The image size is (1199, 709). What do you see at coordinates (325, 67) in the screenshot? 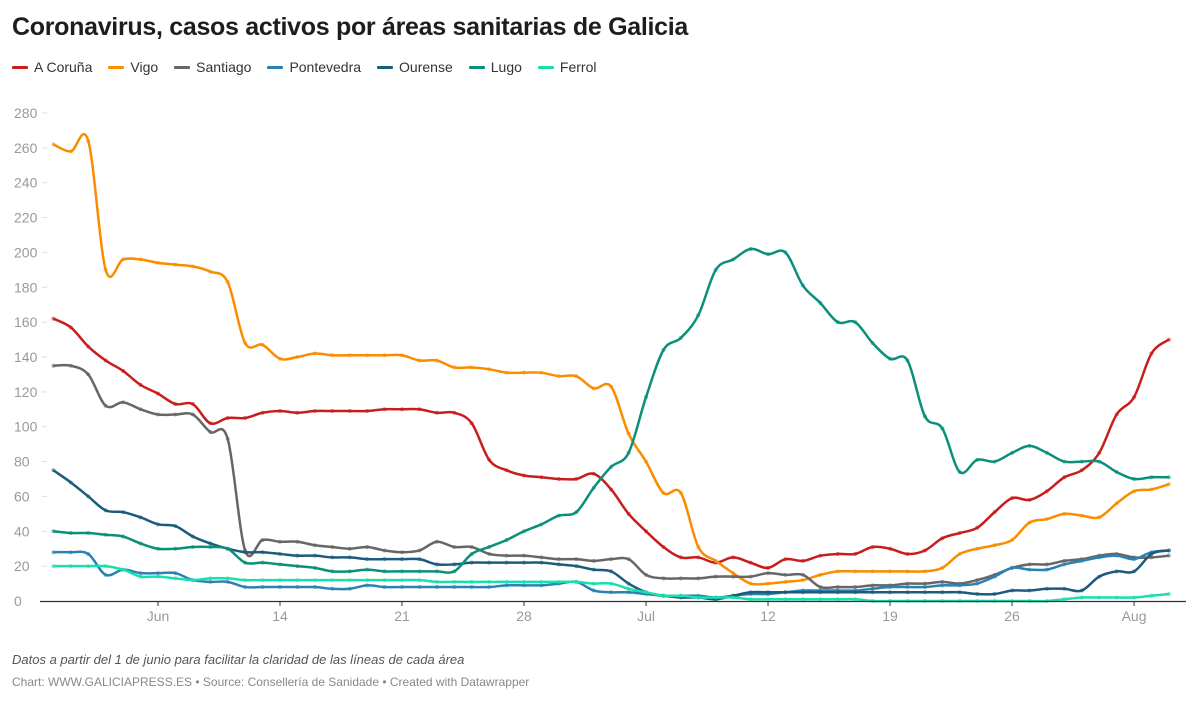
I see `legend-label: Pontevedra` at bounding box center [325, 67].